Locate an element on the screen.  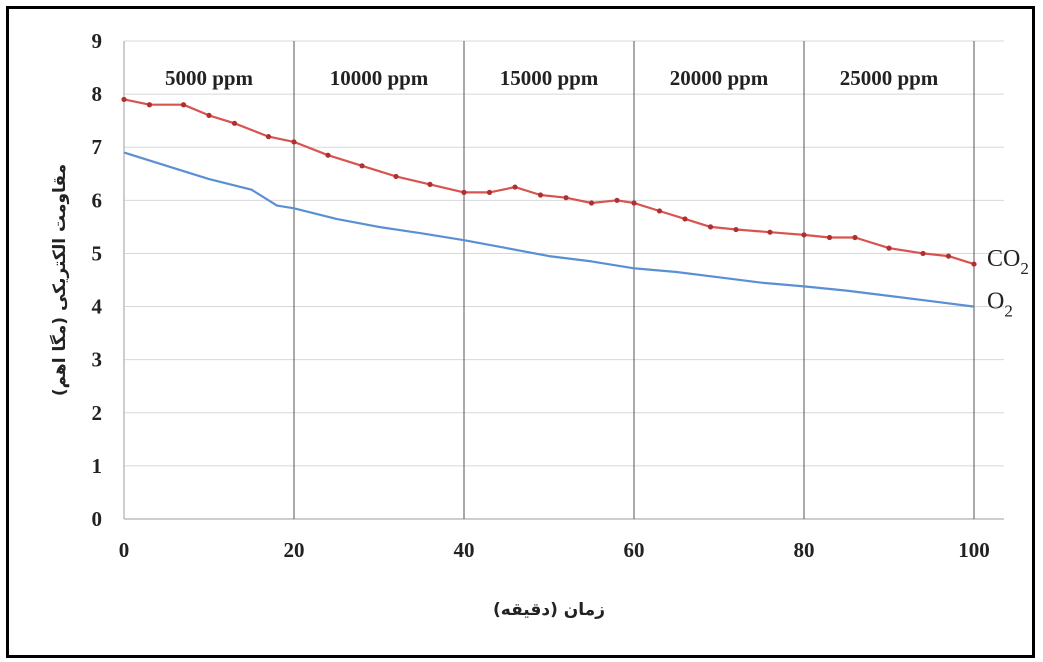
y-tick-label: 9 is located at coordinates (97, 41).